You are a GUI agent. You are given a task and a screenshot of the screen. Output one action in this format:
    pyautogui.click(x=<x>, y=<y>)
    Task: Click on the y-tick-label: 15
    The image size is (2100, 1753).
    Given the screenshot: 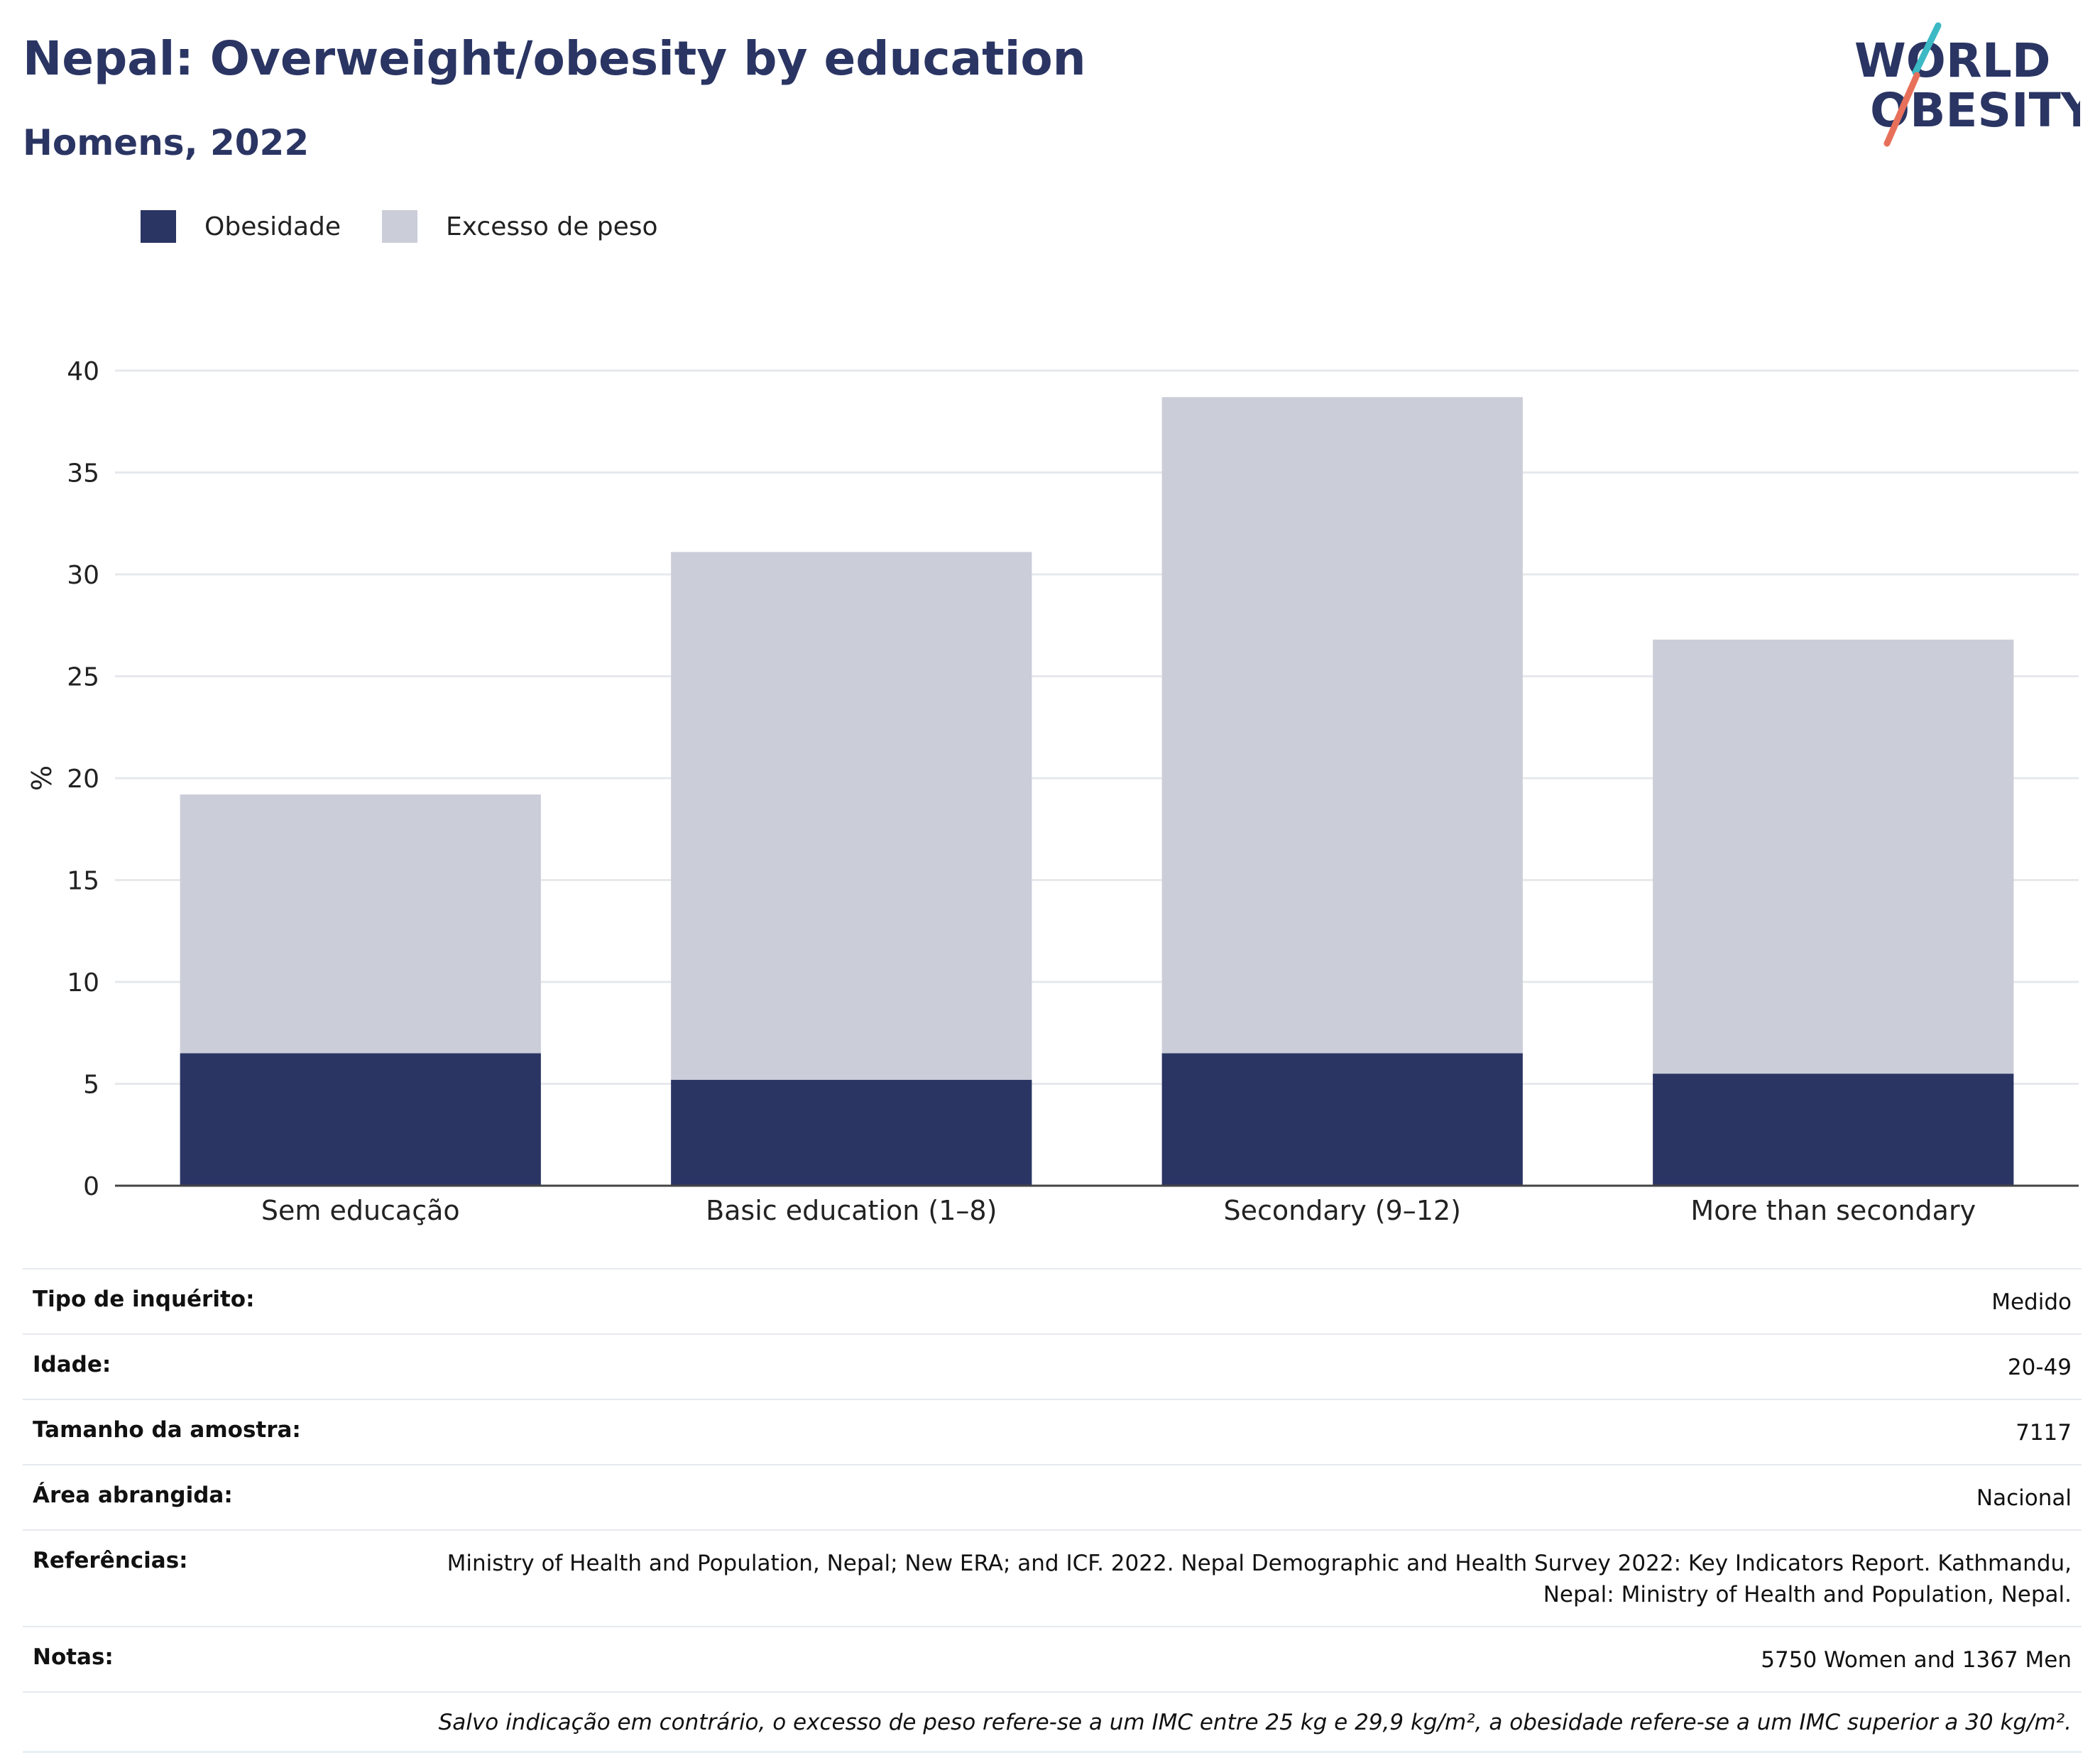 What is the action you would take?
    pyautogui.click(x=83, y=881)
    